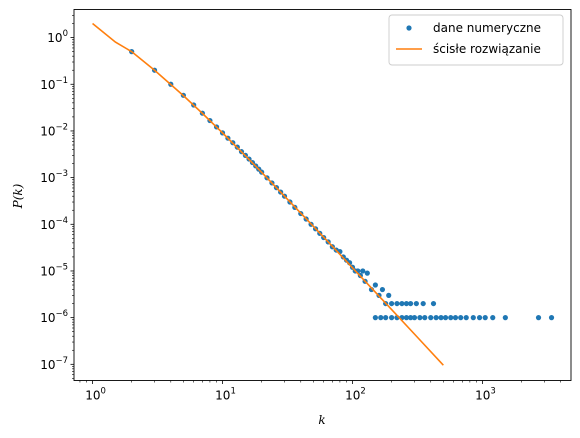 The width and height of the screenshot is (580, 438). Describe the element at coordinates (18, 196) in the screenshot. I see `y-axis-label: P(k)` at that location.